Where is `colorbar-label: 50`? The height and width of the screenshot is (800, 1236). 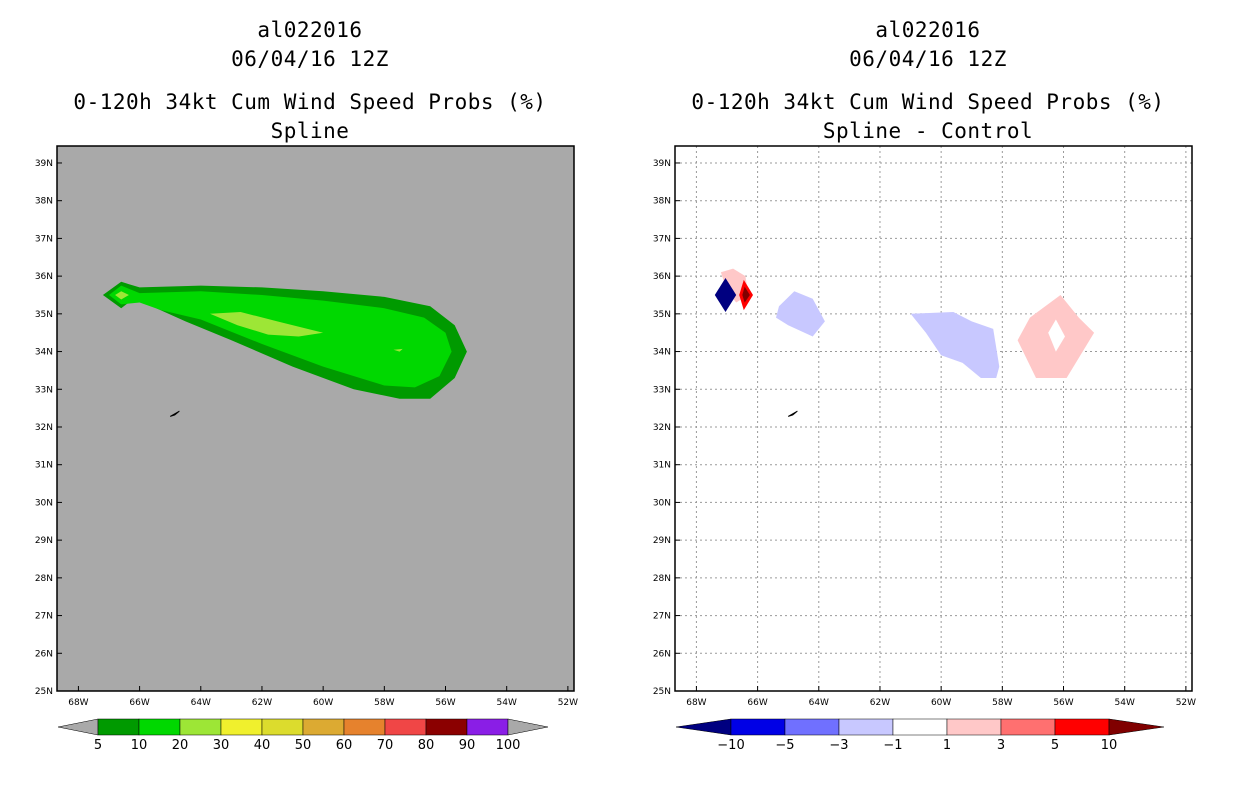
colorbar-label: 50 is located at coordinates (303, 745).